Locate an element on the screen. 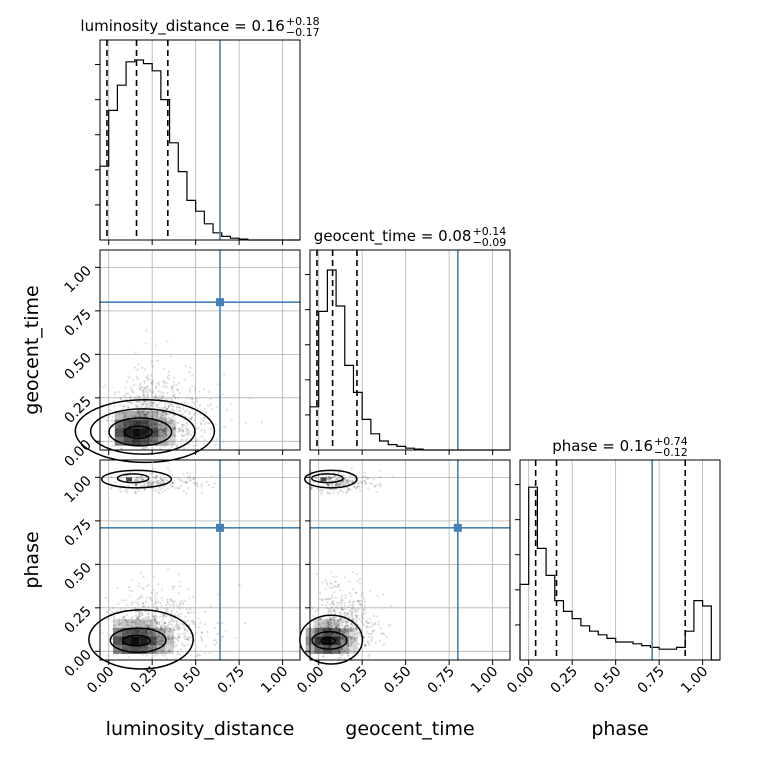 This screenshot has height=760, width=760. joint-luminosity_distance-phase-cell--2-0 is located at coordinates (117, 641).